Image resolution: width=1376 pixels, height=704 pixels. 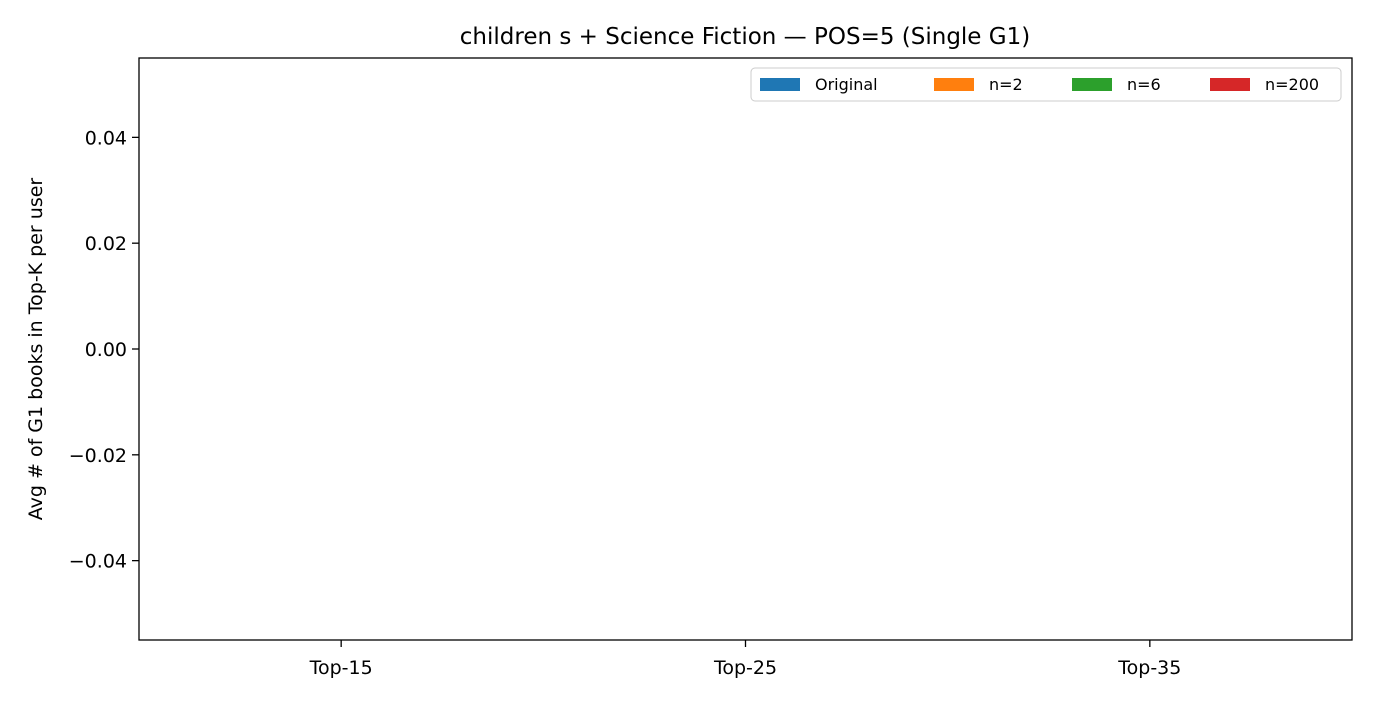 What do you see at coordinates (1292, 84) in the screenshot?
I see `legend-label: n=200` at bounding box center [1292, 84].